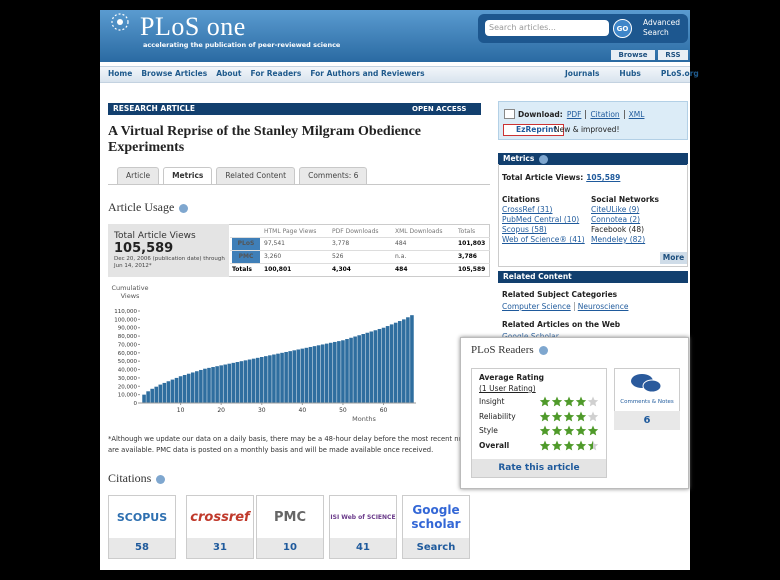  I want to click on nav-link: Hubs, so click(630, 73).